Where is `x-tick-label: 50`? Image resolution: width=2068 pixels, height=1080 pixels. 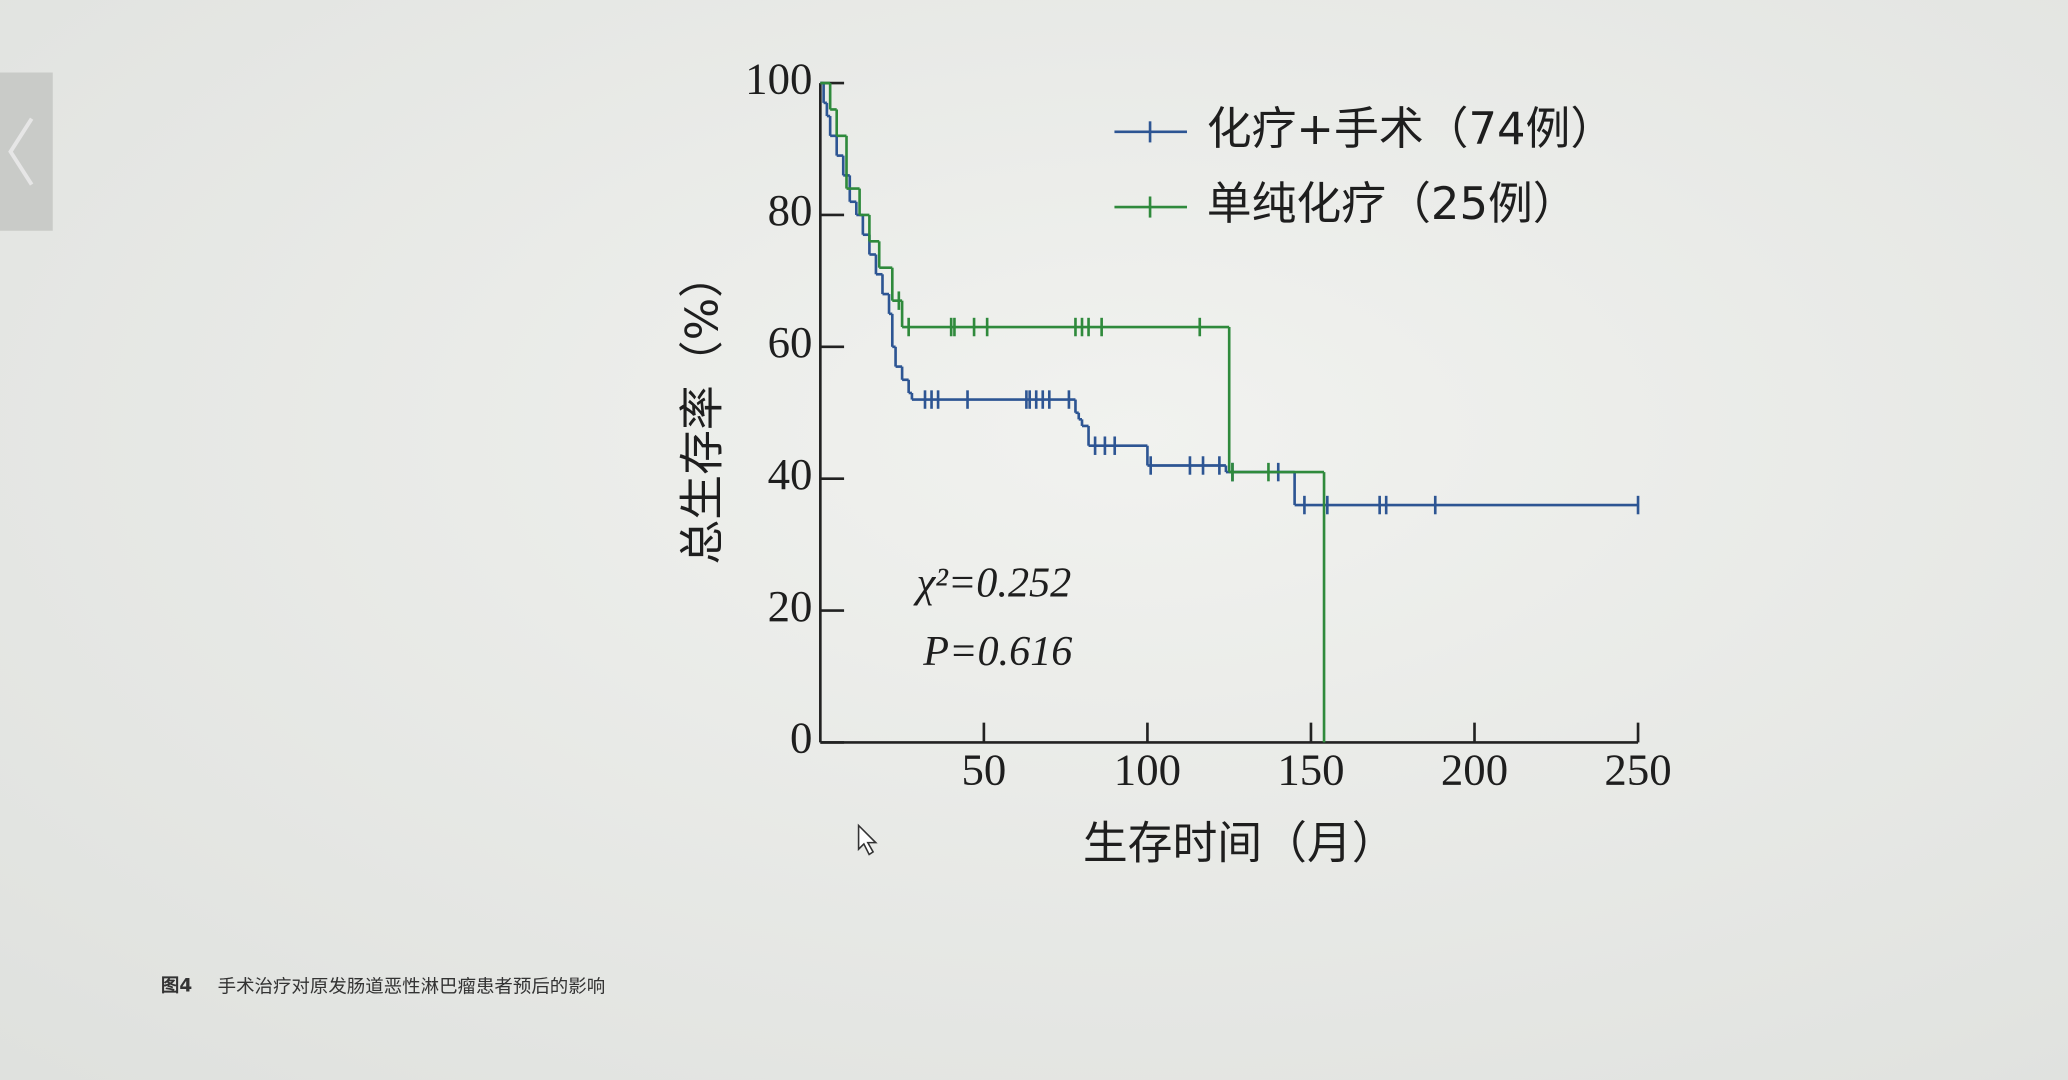
x-tick-label: 50 is located at coordinates (983, 769).